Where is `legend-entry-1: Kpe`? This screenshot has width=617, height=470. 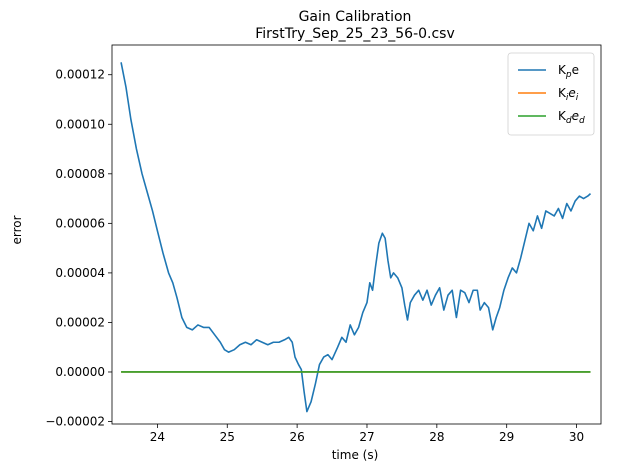
legend-entry-1: Kpe is located at coordinates (568, 71).